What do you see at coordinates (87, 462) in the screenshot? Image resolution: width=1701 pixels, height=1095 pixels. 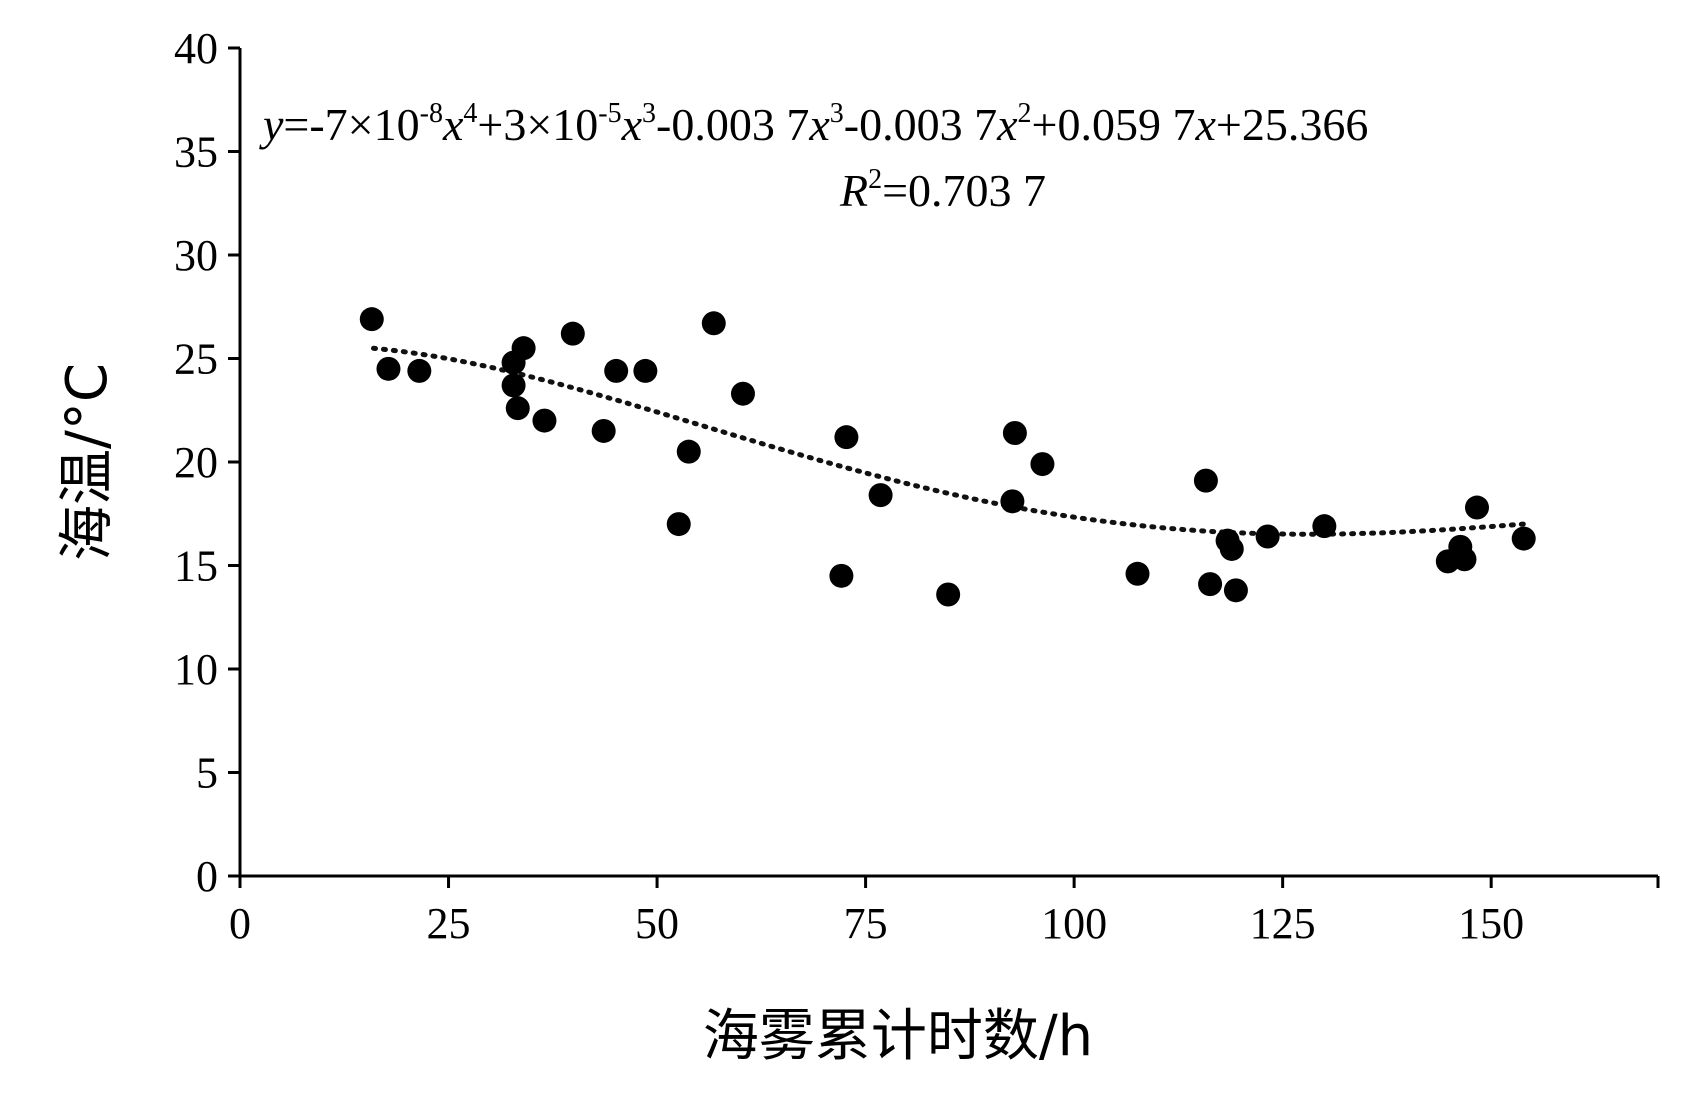 I see `y-axis-title: 海温/°C` at bounding box center [87, 462].